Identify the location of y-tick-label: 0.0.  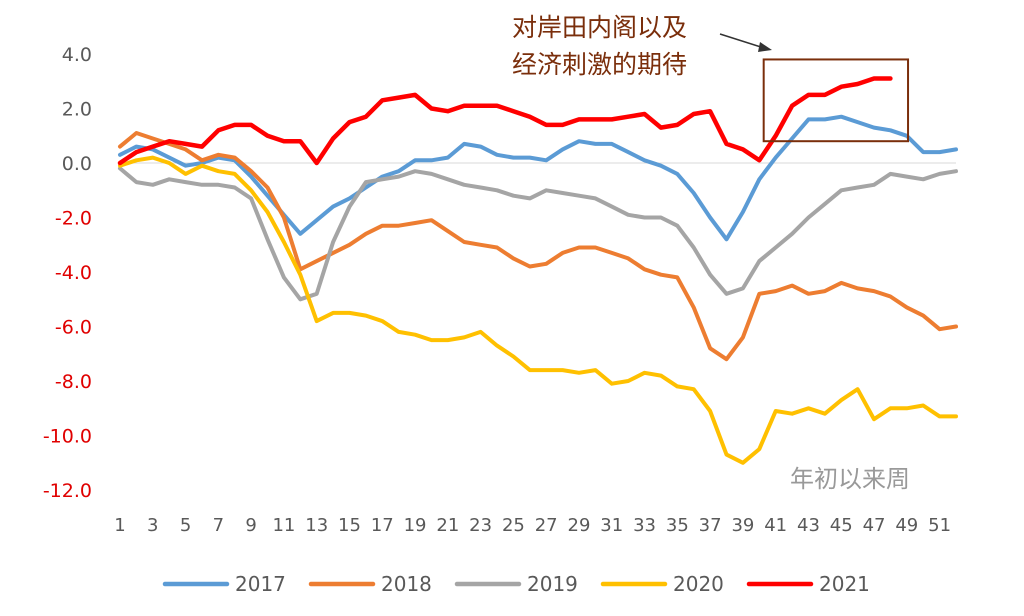
(77, 164).